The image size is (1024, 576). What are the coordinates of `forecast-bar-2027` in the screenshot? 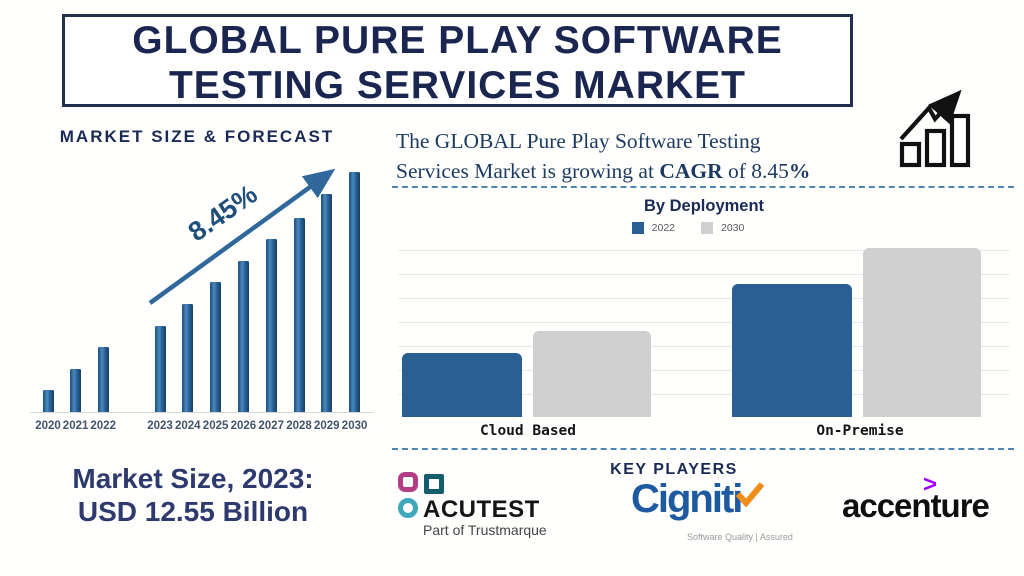 It's located at (271, 325).